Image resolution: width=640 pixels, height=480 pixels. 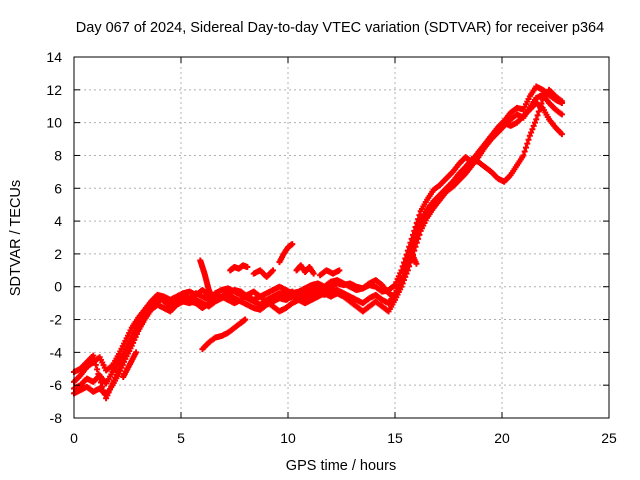 I want to click on x-tick-label: 20, so click(x=502, y=438).